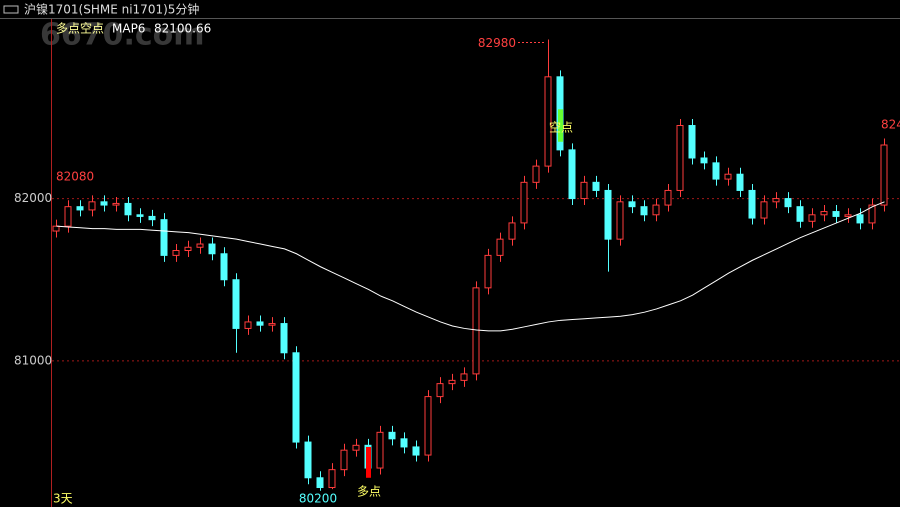 The width and height of the screenshot is (900, 507). What do you see at coordinates (75, 177) in the screenshot?
I see `left-label: 82080` at bounding box center [75, 177].